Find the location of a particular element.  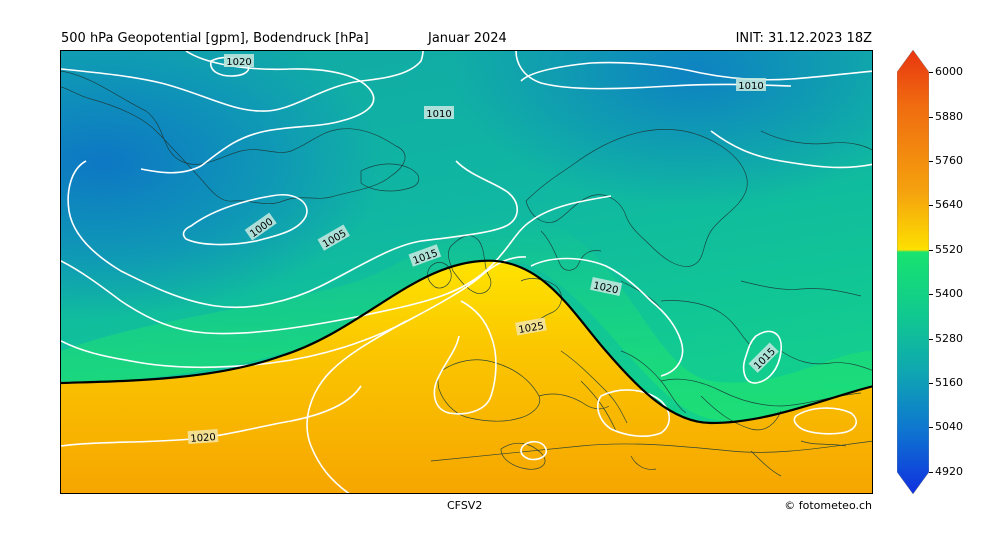

colorbar-tick-label: 5280 is located at coordinates (949, 338).